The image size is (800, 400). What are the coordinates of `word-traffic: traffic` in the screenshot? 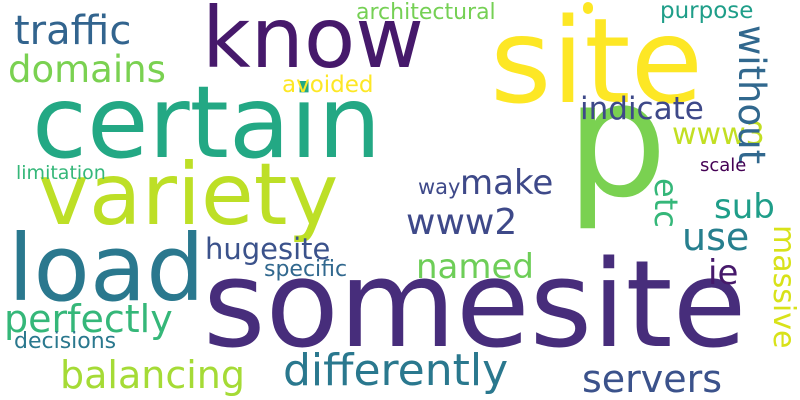 It's located at (73, 31).